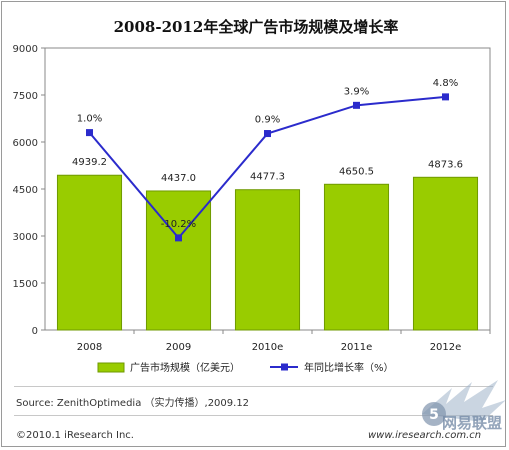 The width and height of the screenshot is (509, 450). Describe the element at coordinates (178, 347) in the screenshot. I see `x-tick-label: 2009` at that location.